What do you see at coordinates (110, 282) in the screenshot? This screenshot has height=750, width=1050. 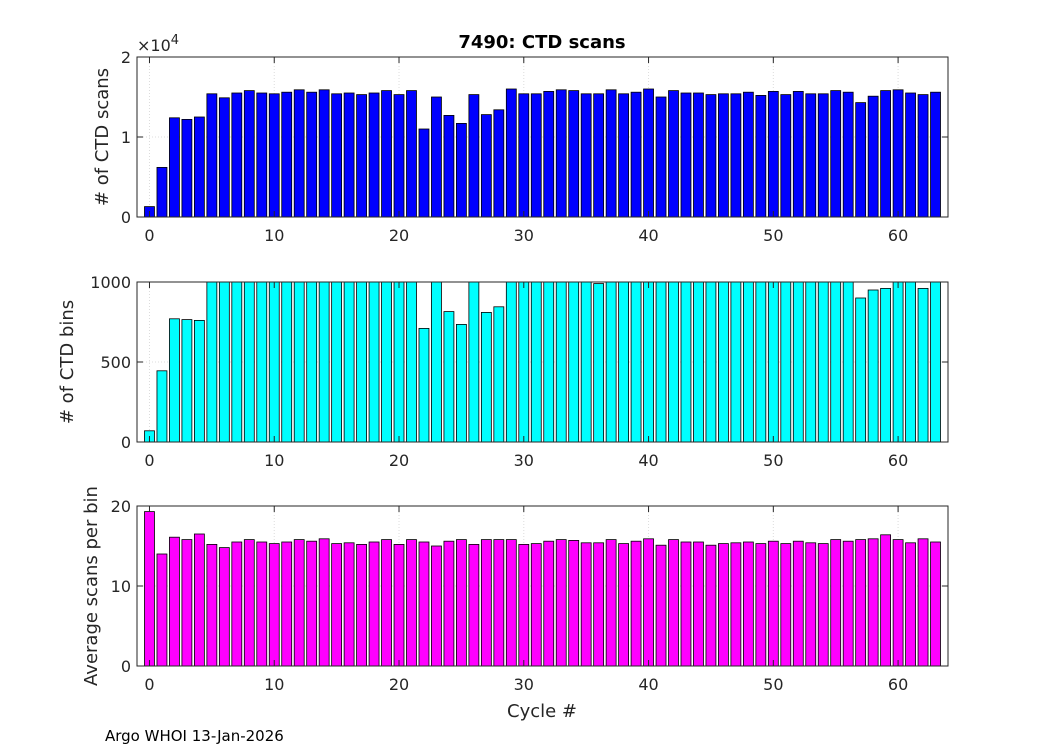 I see `y-tick-label: 1000` at bounding box center [110, 282].